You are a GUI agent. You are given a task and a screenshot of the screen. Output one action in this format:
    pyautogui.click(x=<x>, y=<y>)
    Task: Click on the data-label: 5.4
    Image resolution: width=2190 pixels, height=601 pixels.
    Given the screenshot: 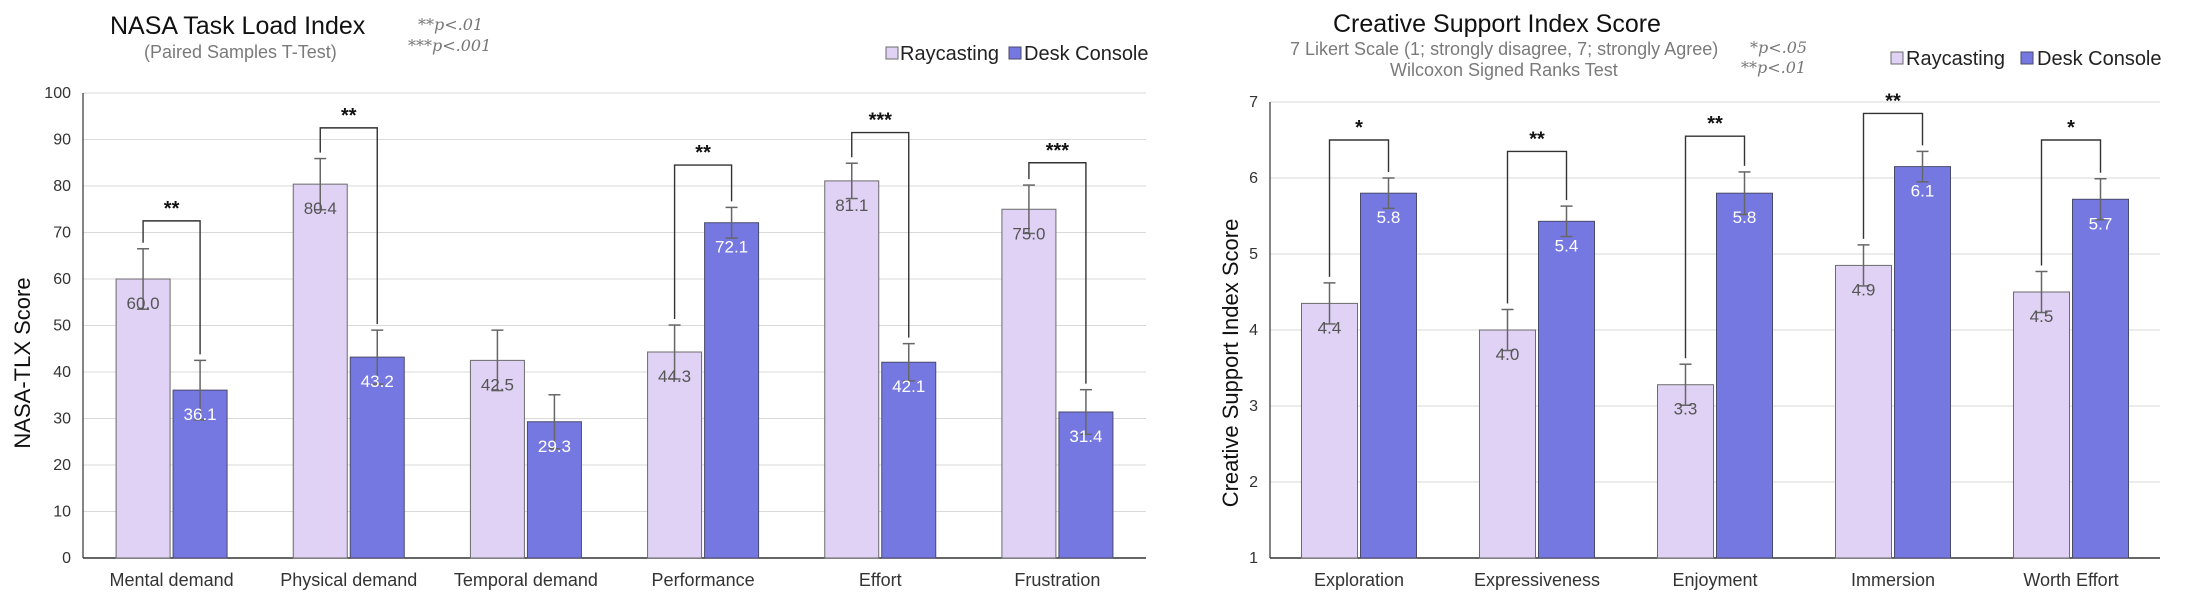 What is the action you would take?
    pyautogui.click(x=1567, y=245)
    